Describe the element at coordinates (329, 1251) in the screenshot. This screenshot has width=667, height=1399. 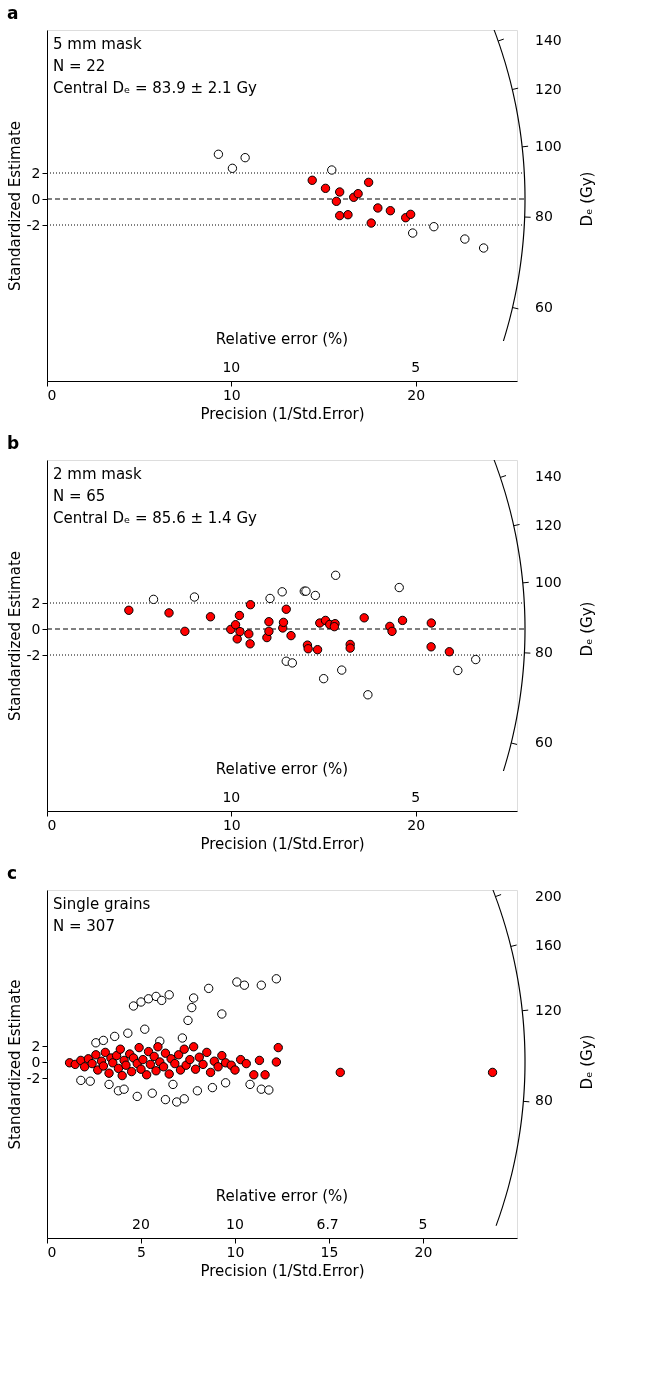
I see `x-tick-label: 15` at that location.